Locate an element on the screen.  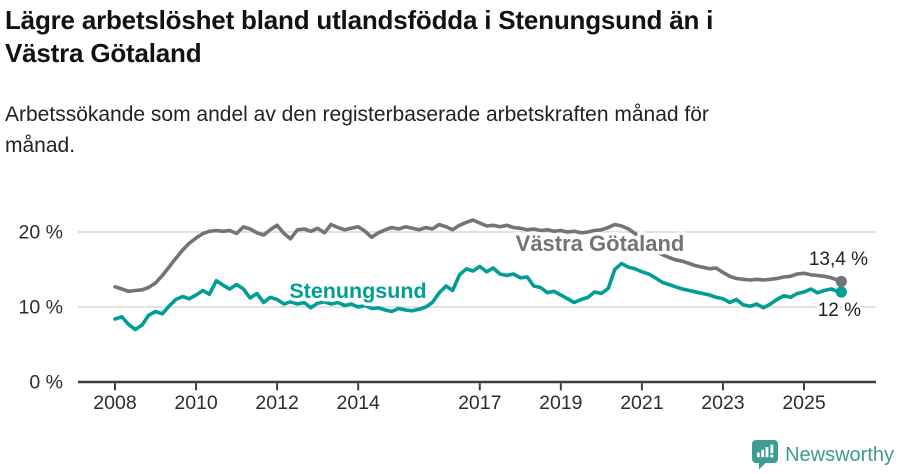
series-end-value-label-vastra-gotaland: 13,4 % is located at coordinates (838, 259).